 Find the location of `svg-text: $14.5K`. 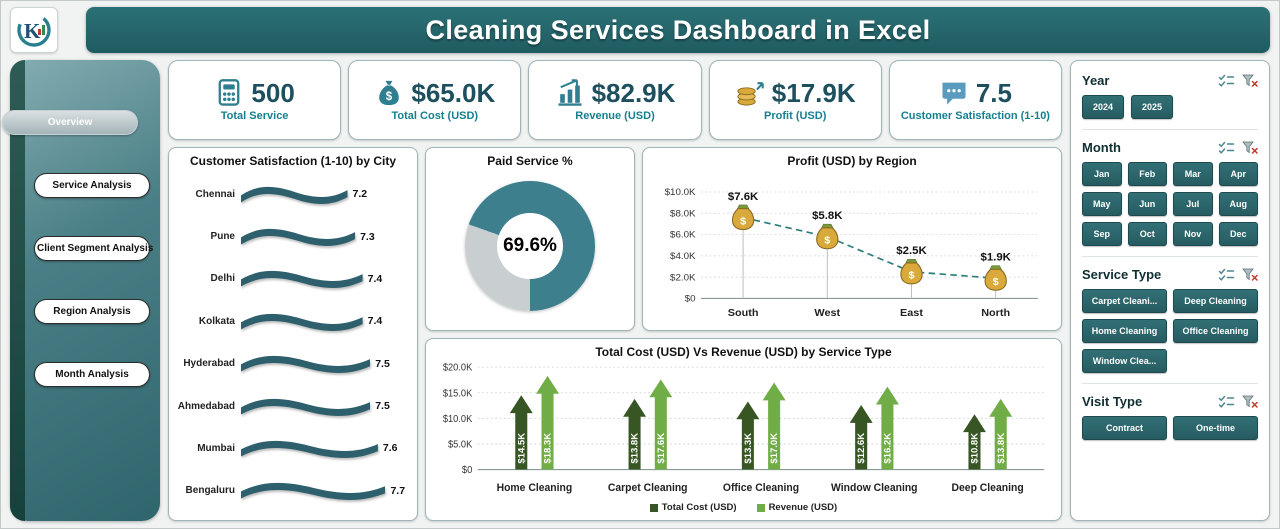

svg-text: $14.5K is located at coordinates (522, 447).